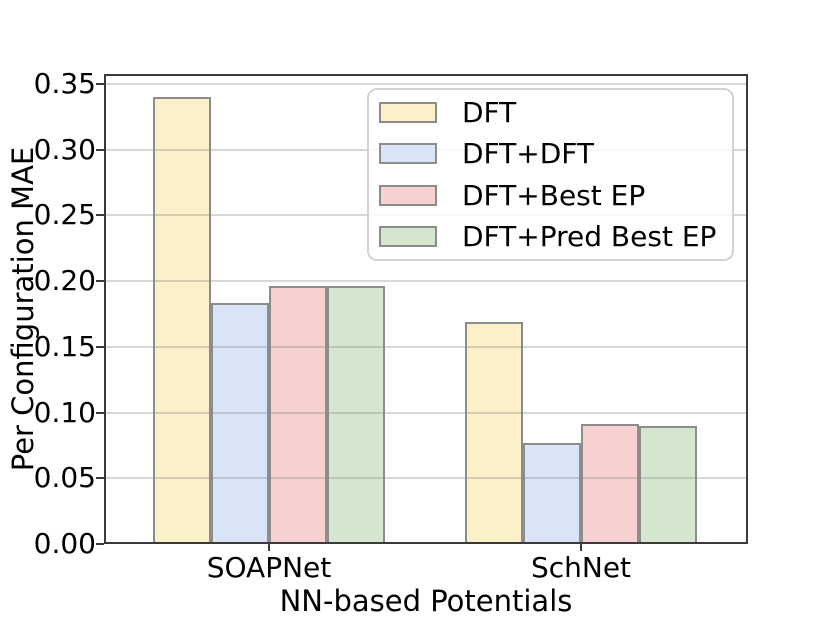 This screenshot has height=623, width=830. What do you see at coordinates (64, 543) in the screenshot?
I see `y-tick-label: 0.00` at bounding box center [64, 543].